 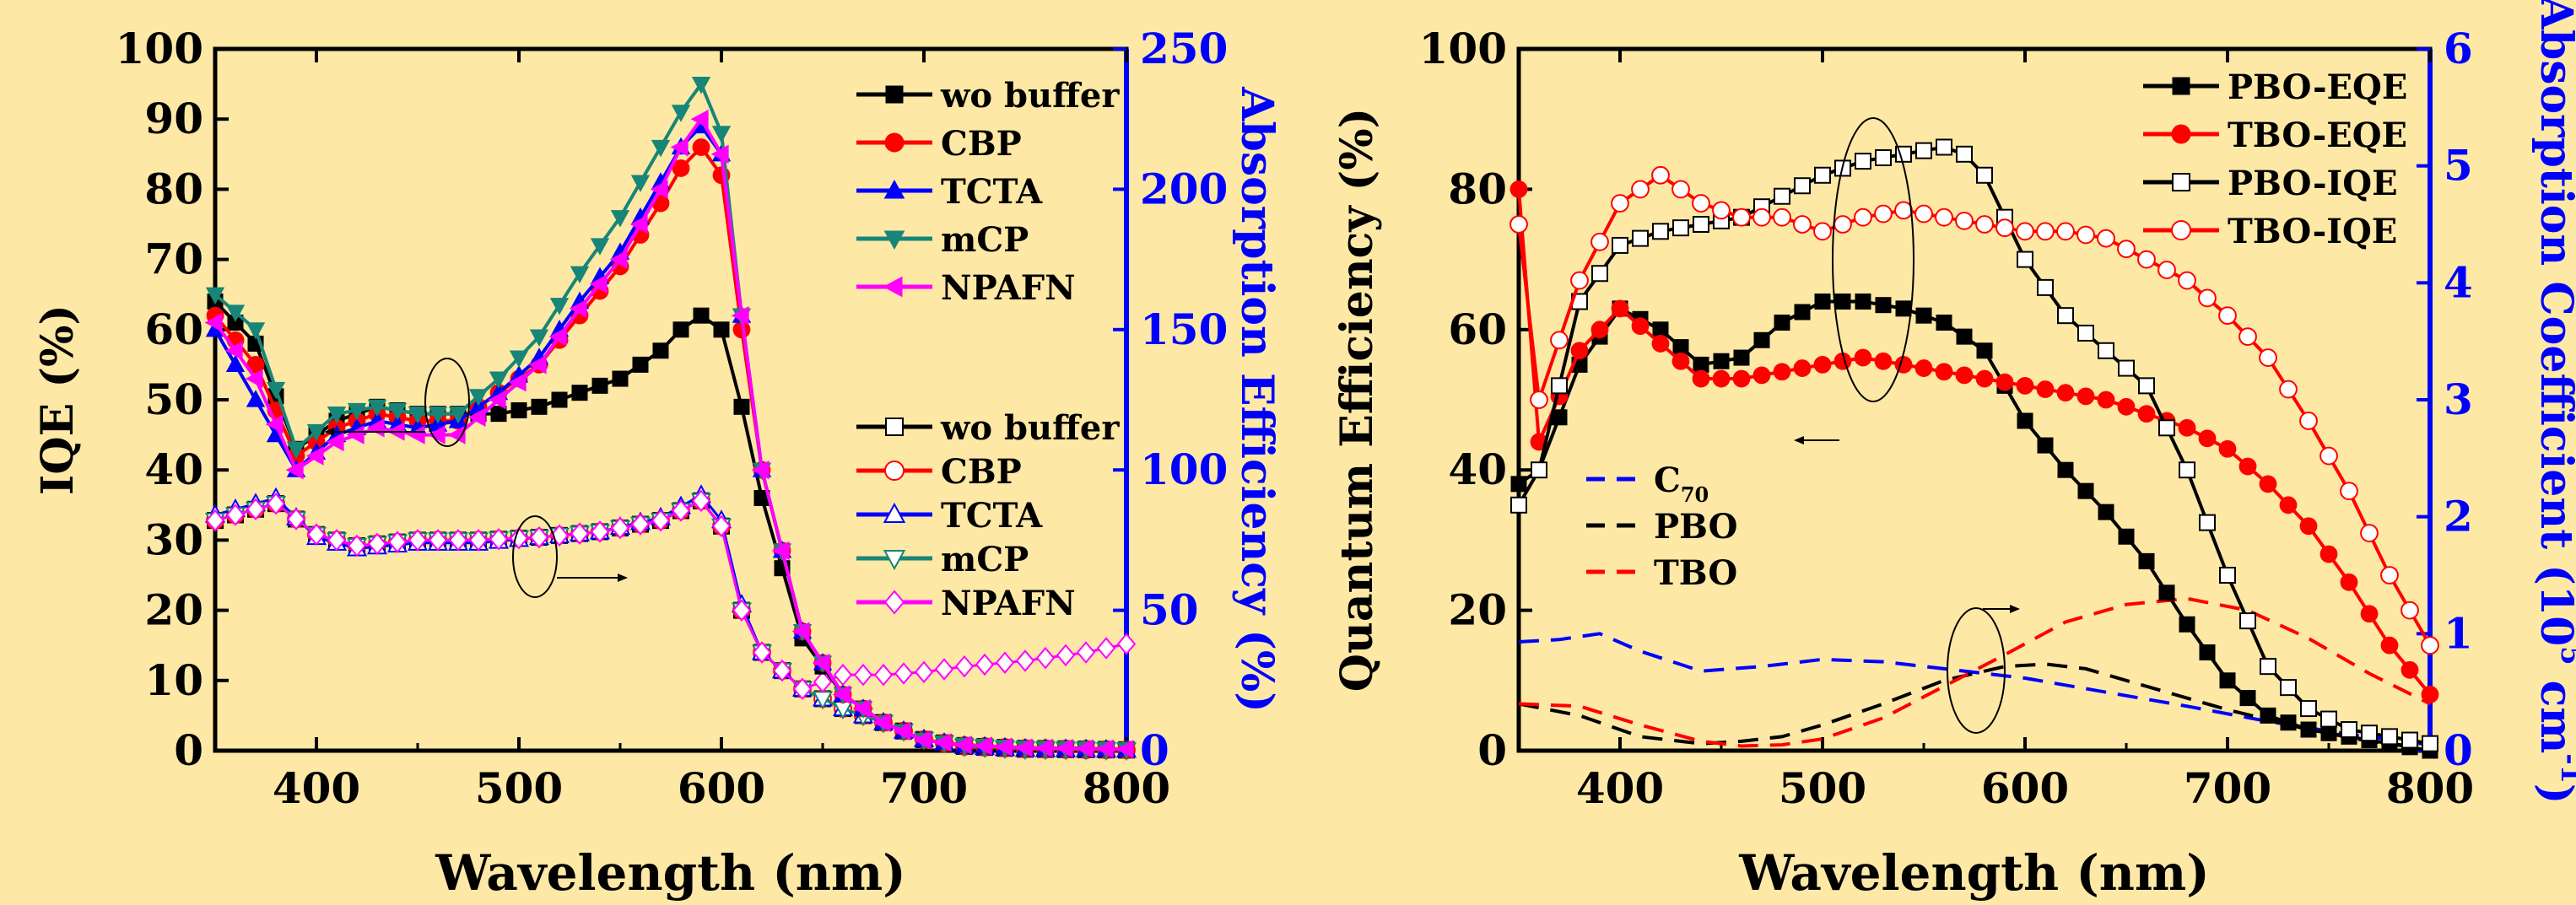 I want to click on legend-label: TBO-IQE, so click(x=2312, y=231).